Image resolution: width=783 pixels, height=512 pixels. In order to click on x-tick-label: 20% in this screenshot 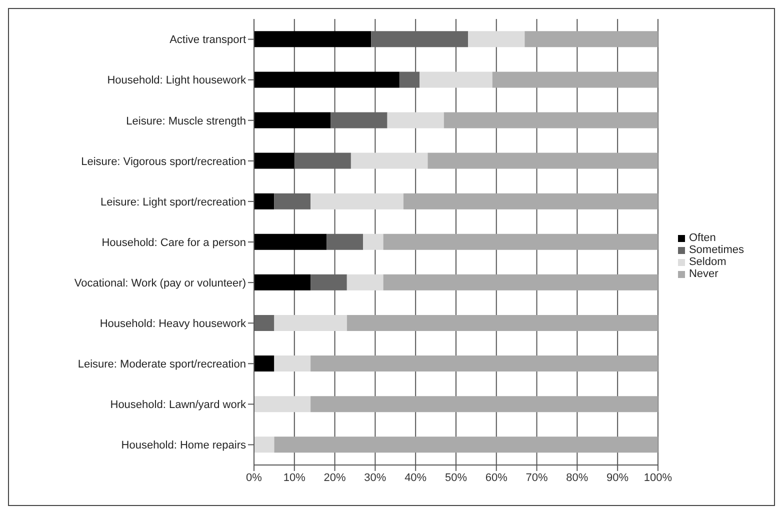, I will do `click(335, 478)`.